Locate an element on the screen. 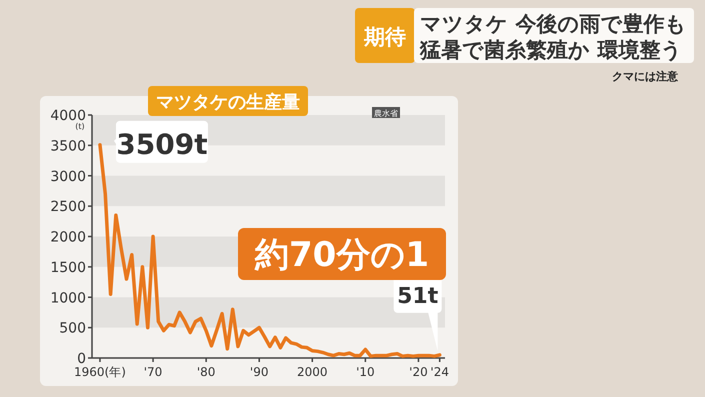  annotation: 3509t is located at coordinates (162, 144).